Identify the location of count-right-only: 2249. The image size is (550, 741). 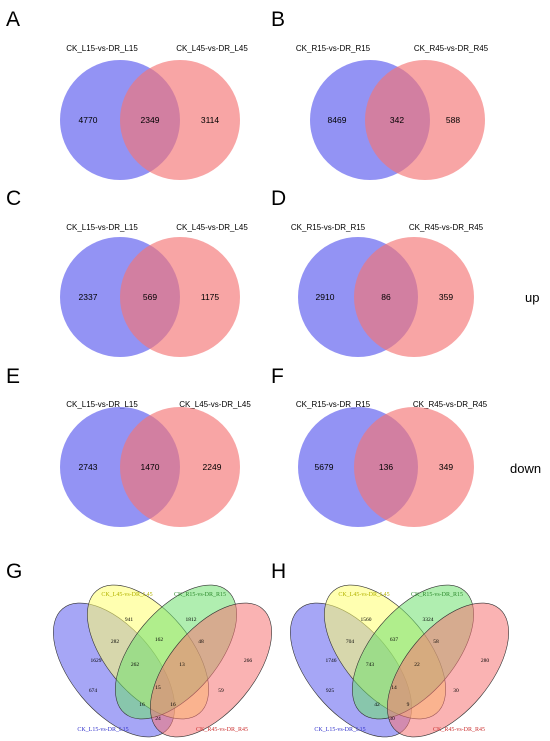
(212, 467).